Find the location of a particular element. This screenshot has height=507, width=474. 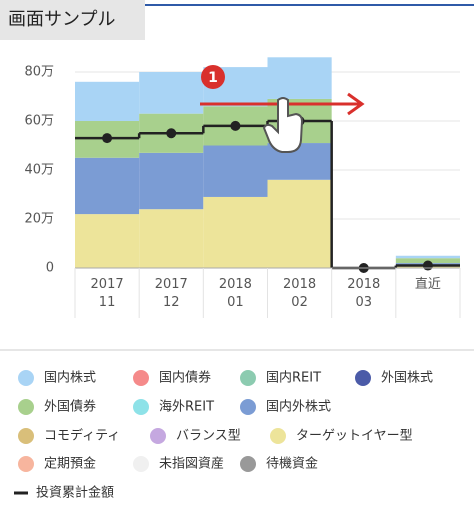

arrow-head is located at coordinates (356, 104).